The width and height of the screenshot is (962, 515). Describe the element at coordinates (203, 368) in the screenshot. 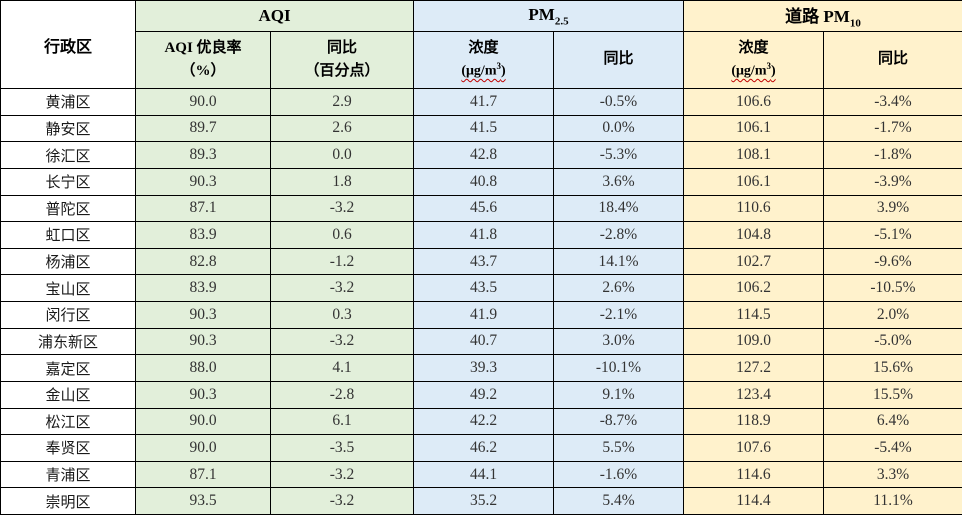

I see `cell-aqi-rate: 88.0` at that location.